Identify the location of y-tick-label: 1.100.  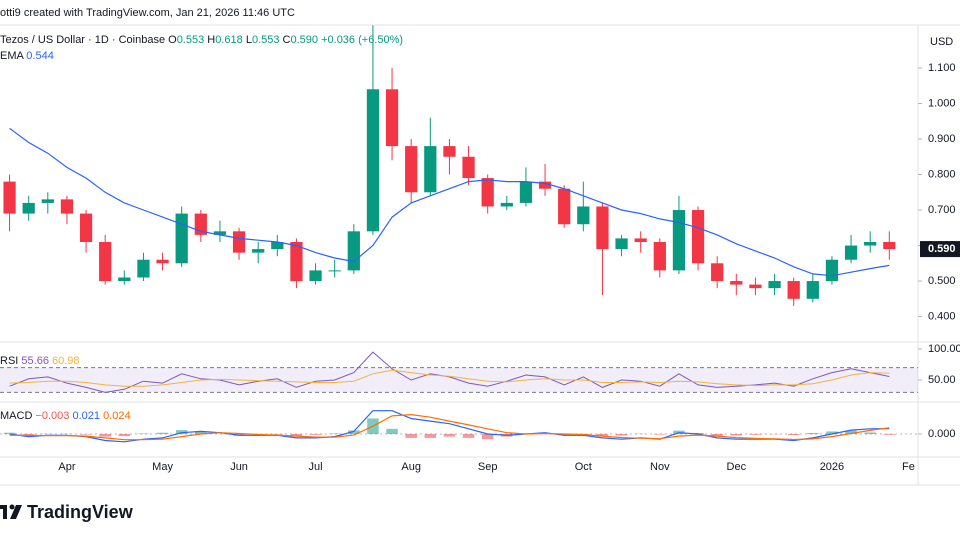
(942, 68).